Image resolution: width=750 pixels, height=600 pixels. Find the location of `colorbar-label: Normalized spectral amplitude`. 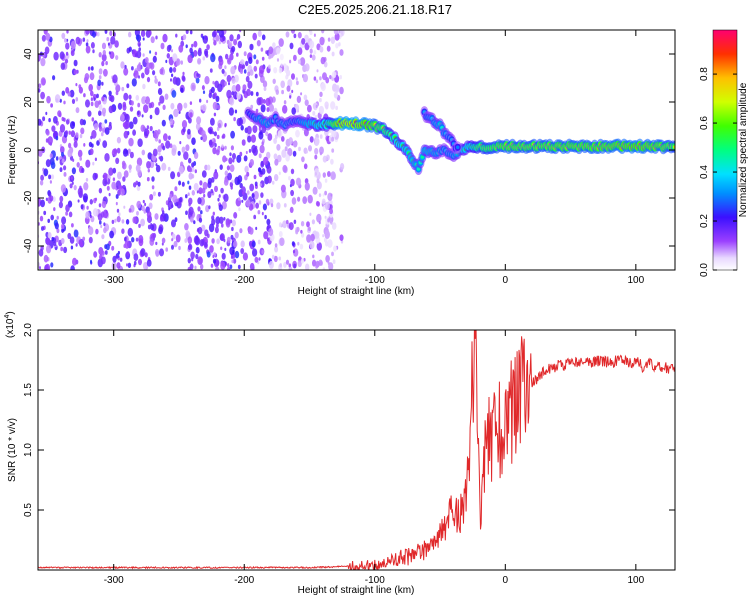

colorbar-label: Normalized spectral amplitude is located at coordinates (743, 149).